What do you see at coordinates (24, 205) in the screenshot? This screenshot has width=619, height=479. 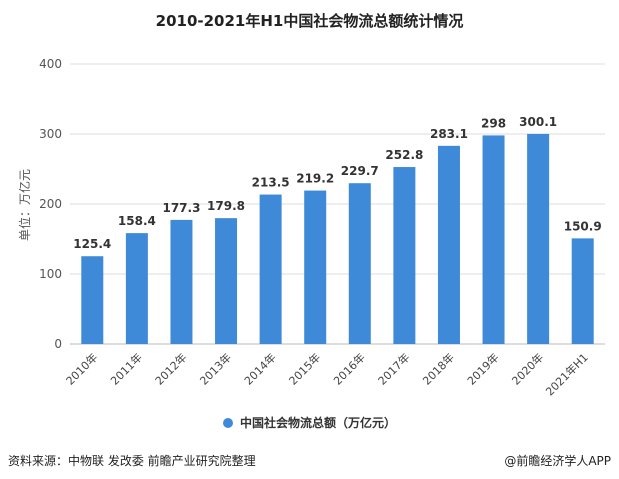 I see `y-axis-label: 单位：万亿元` at bounding box center [24, 205].